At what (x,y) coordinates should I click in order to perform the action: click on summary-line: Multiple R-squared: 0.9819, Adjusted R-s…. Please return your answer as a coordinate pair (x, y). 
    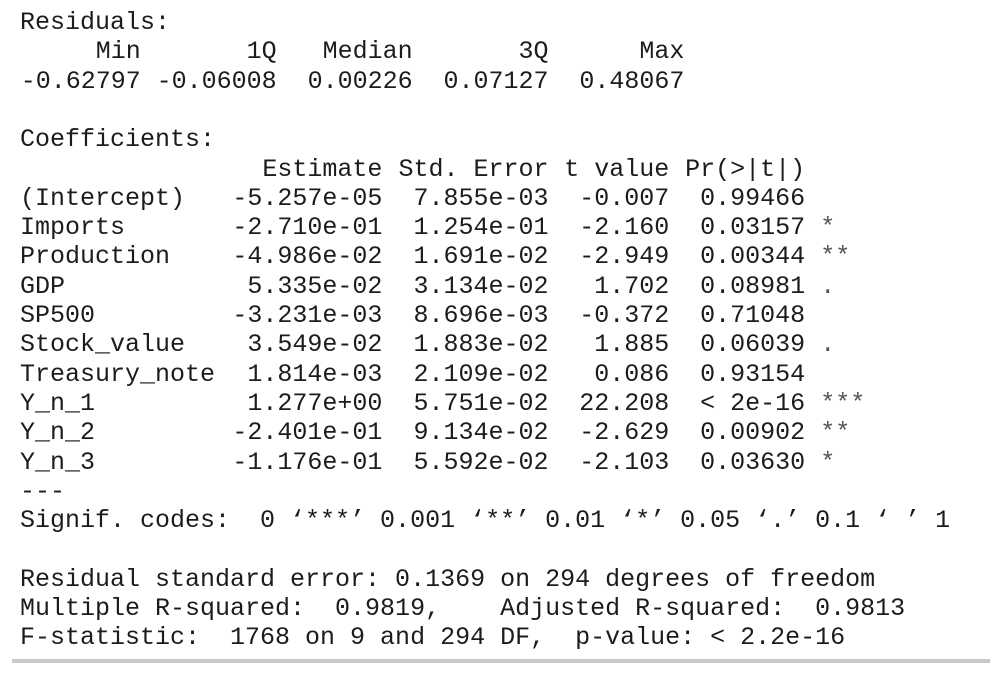
    Looking at the image, I should click on (463, 608).